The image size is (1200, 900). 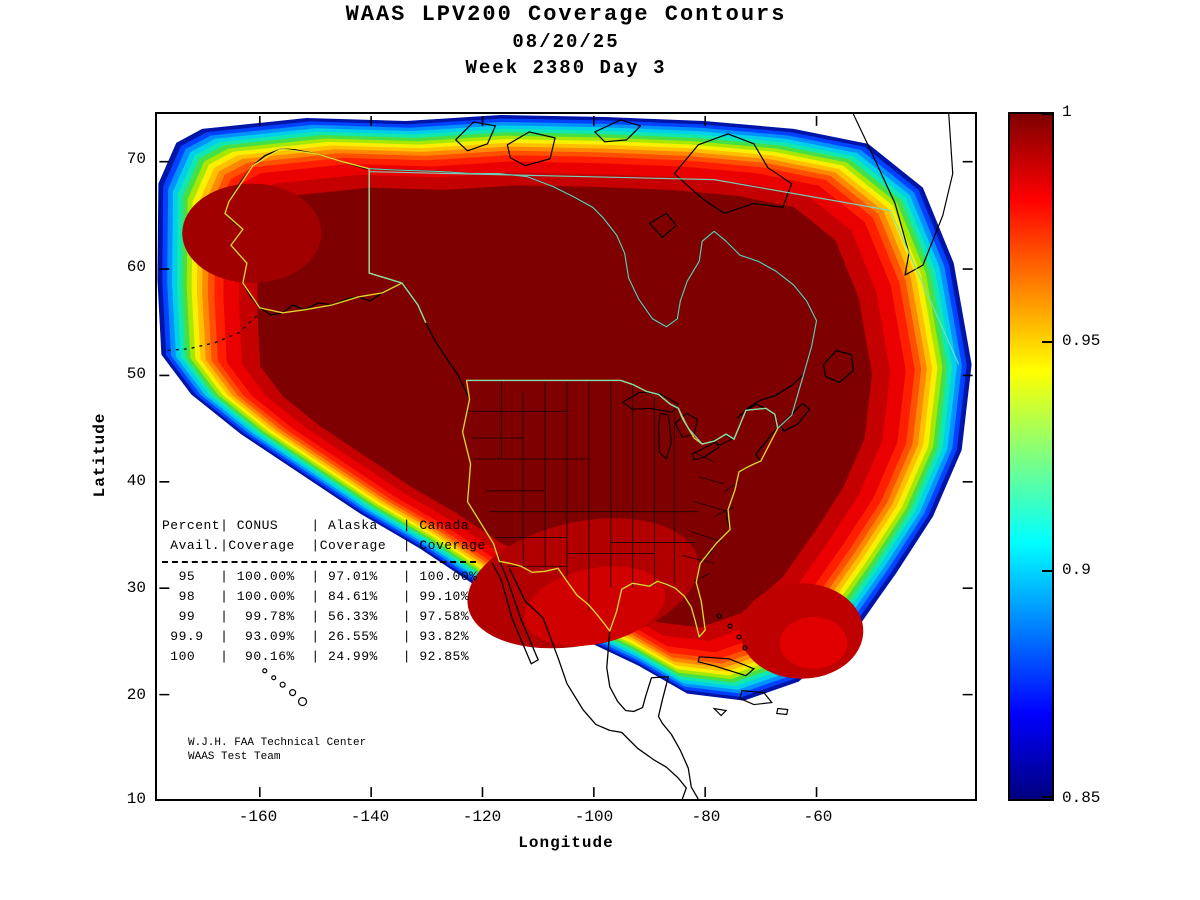 I want to click on y-tick-40: 40, so click(x=136, y=481).